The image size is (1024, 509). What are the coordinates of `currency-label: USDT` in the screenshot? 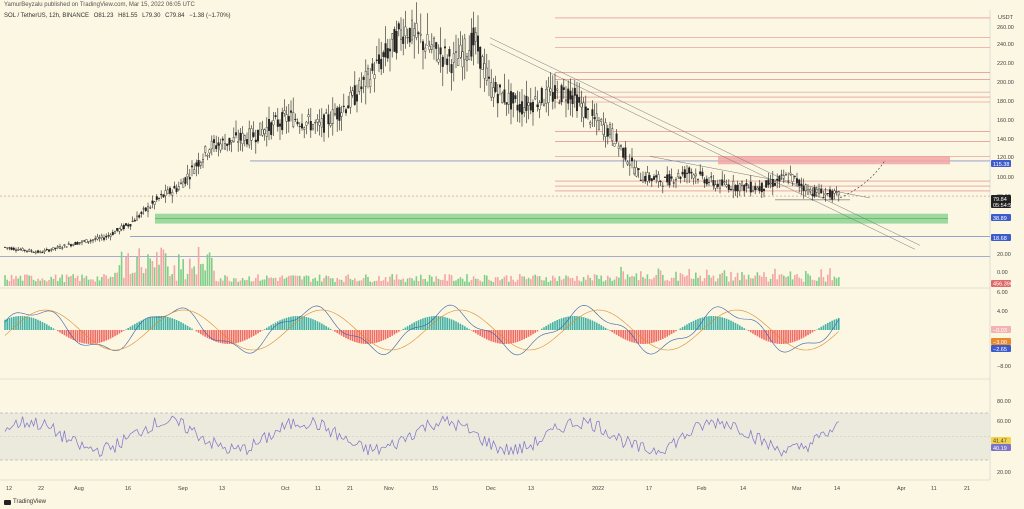 It's located at (1006, 18).